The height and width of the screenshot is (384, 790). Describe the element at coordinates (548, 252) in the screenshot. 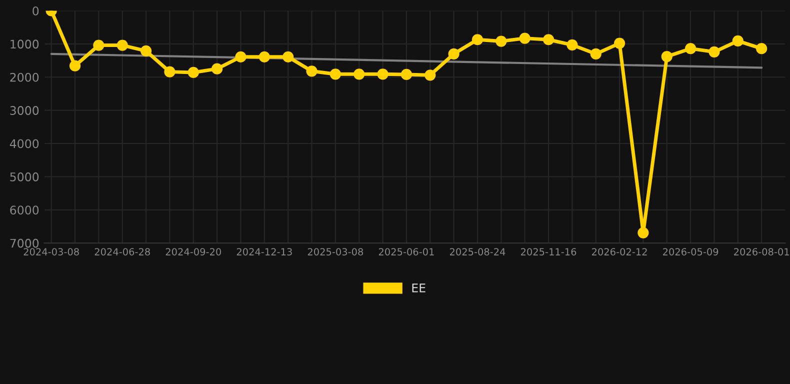

I see `x-tick-label: 2025-11-16` at that location.